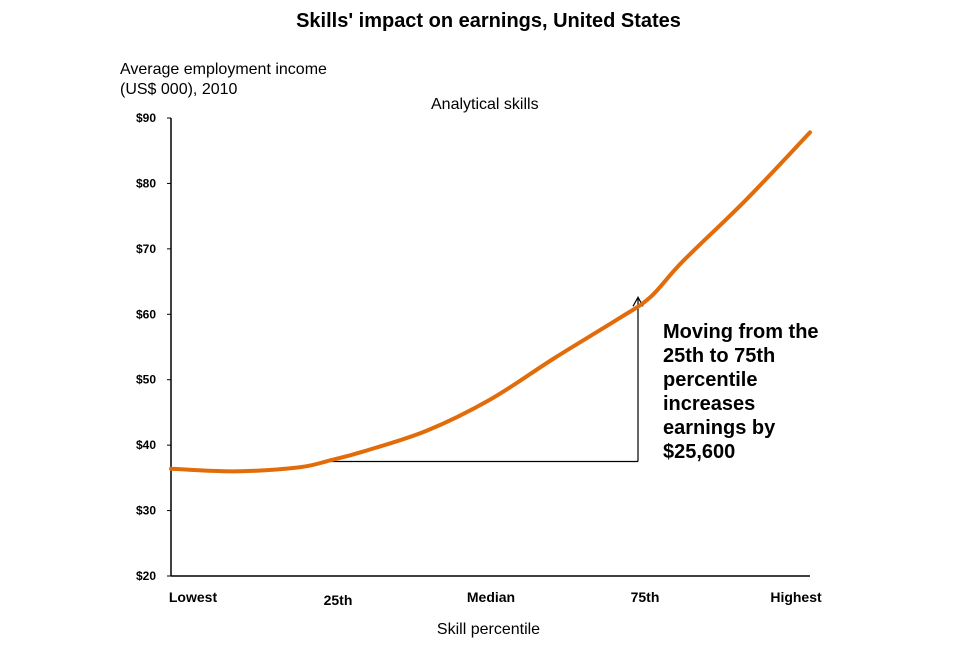 This screenshot has width=977, height=666. What do you see at coordinates (146, 314) in the screenshot?
I see `y-tick-label: $60` at bounding box center [146, 314].